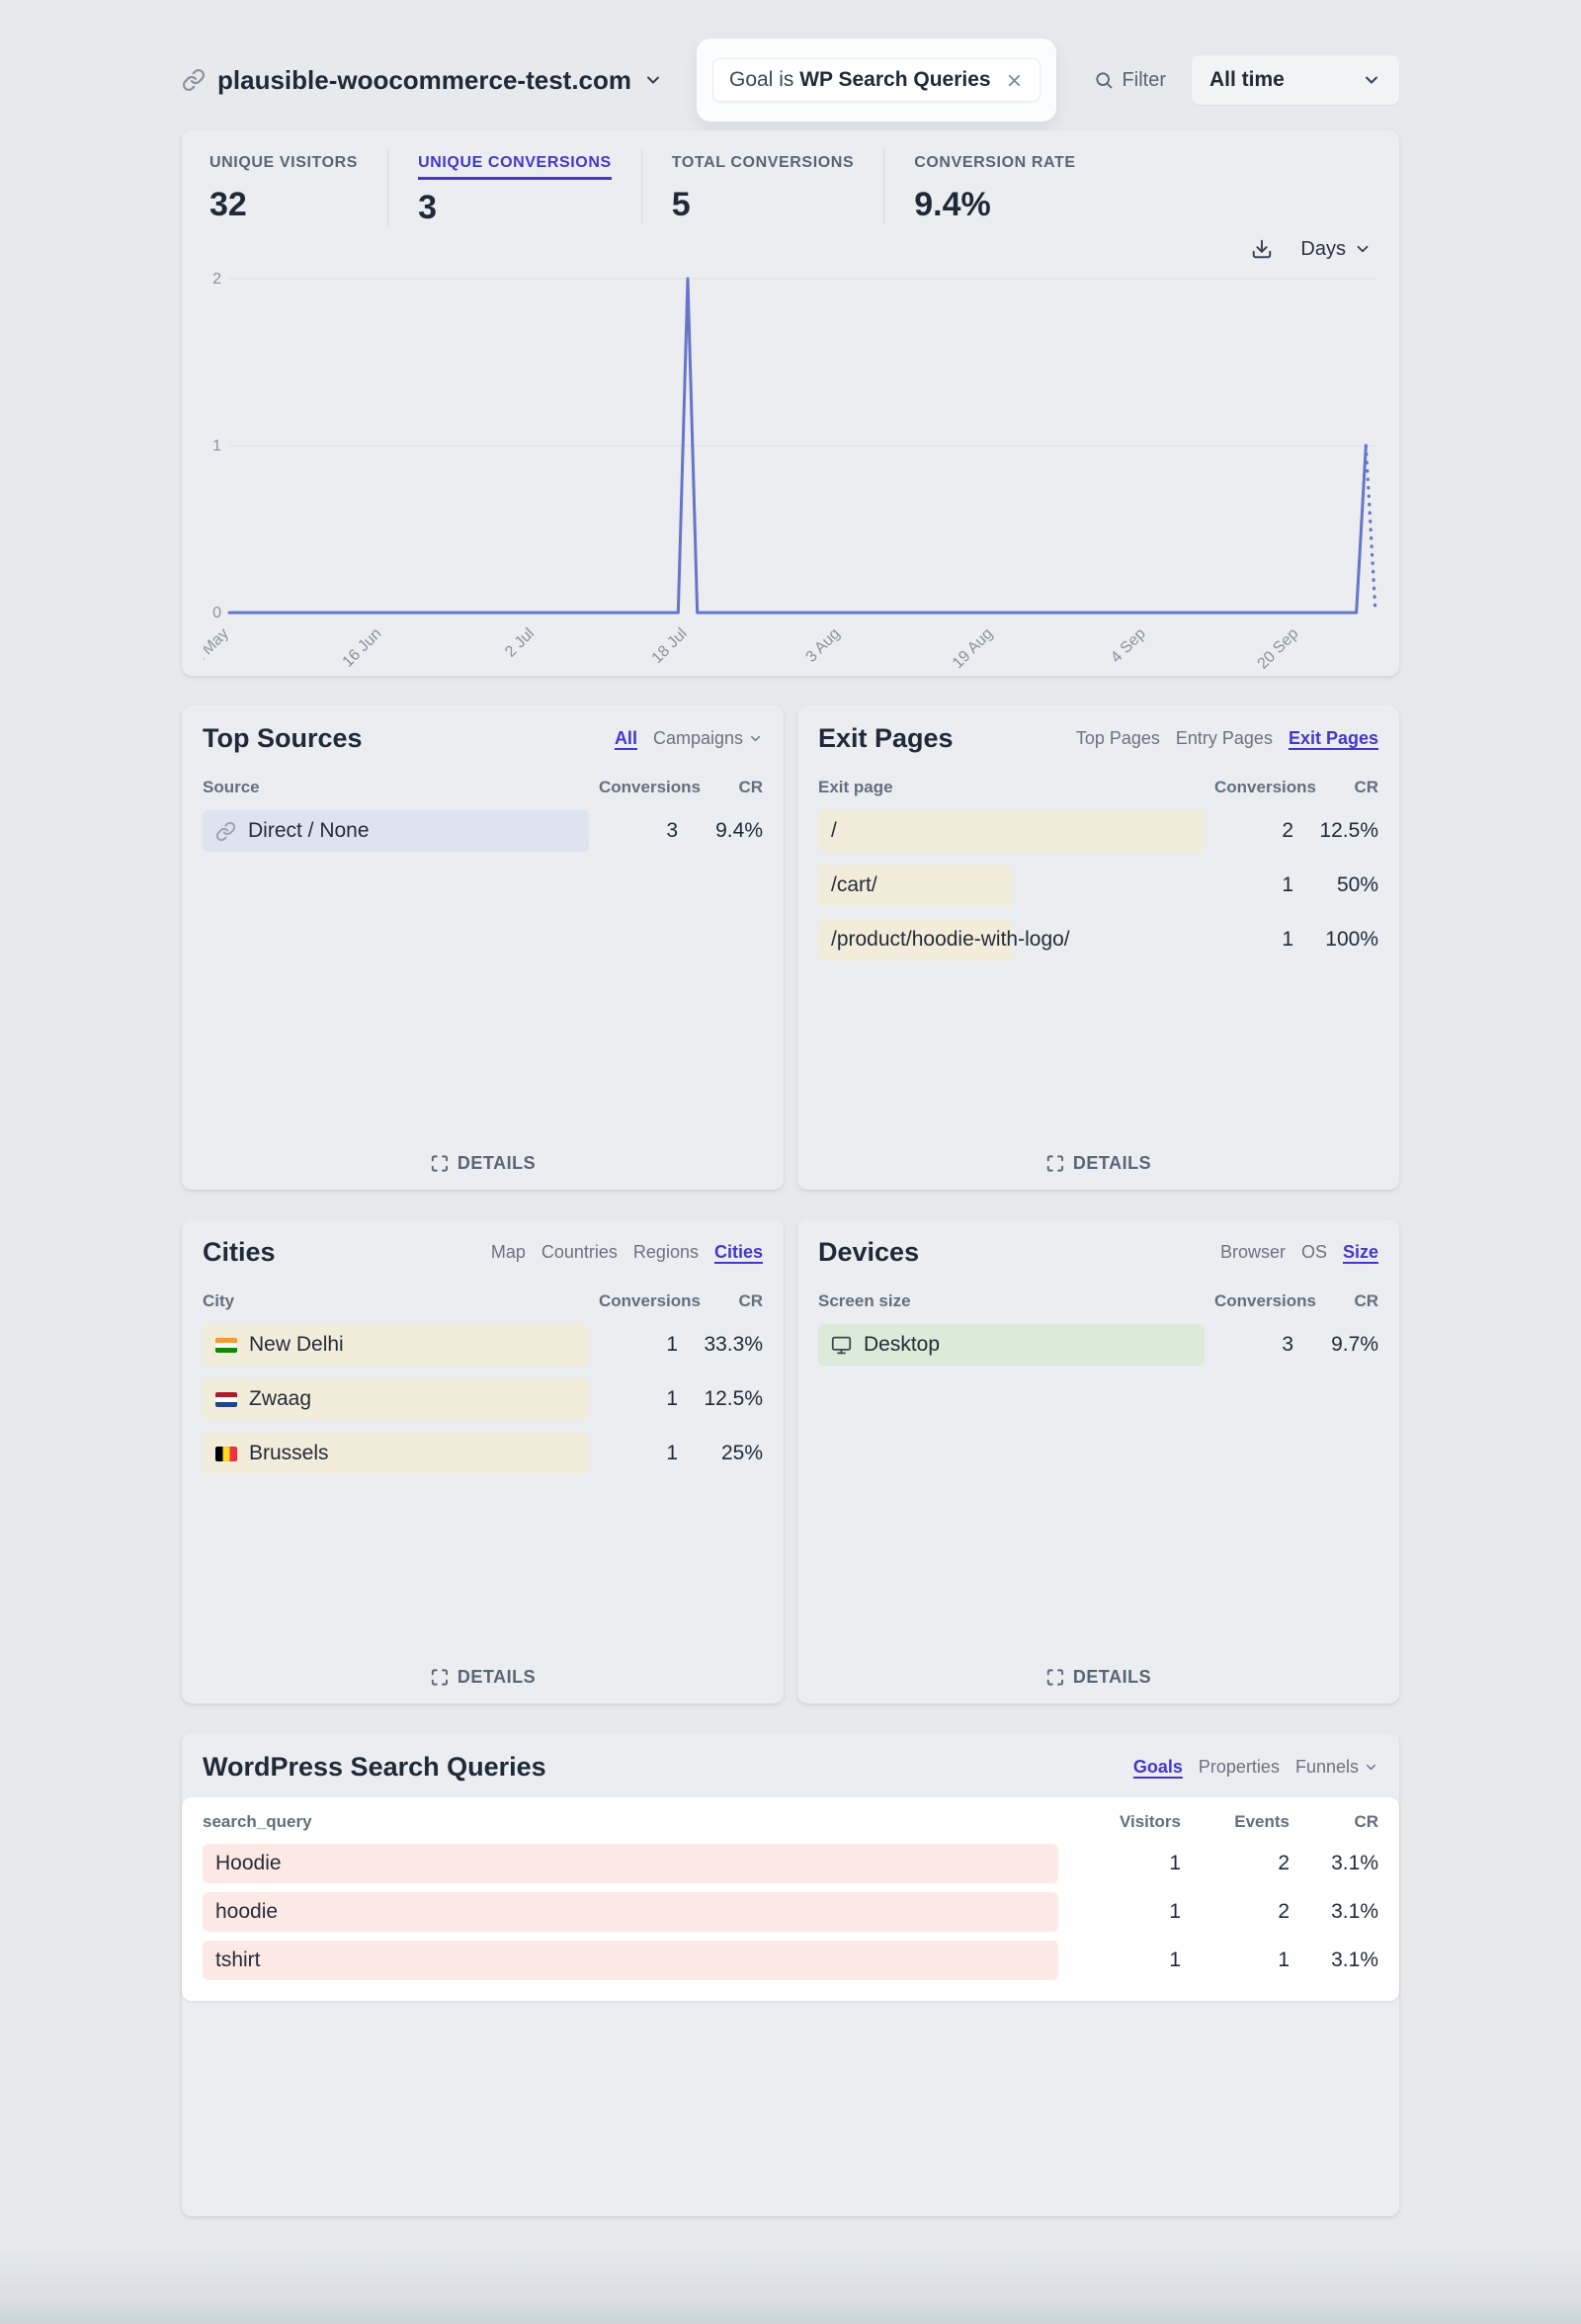 This screenshot has width=1581, height=2324. Describe the element at coordinates (216, 279) in the screenshot. I see `svg-text: 2` at that location.